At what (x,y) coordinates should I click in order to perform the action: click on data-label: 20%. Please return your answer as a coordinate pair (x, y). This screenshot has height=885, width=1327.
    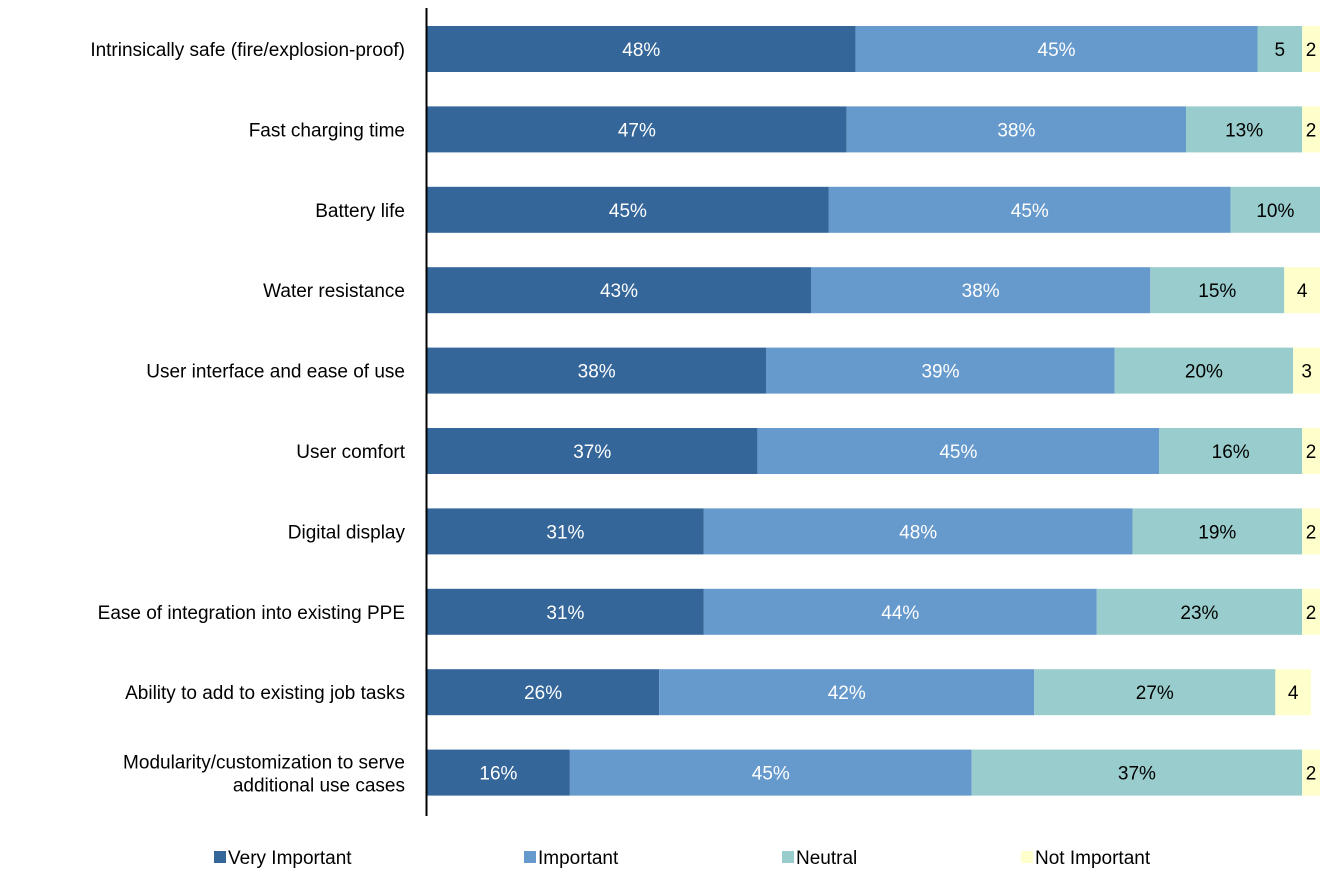
    Looking at the image, I should click on (1204, 372).